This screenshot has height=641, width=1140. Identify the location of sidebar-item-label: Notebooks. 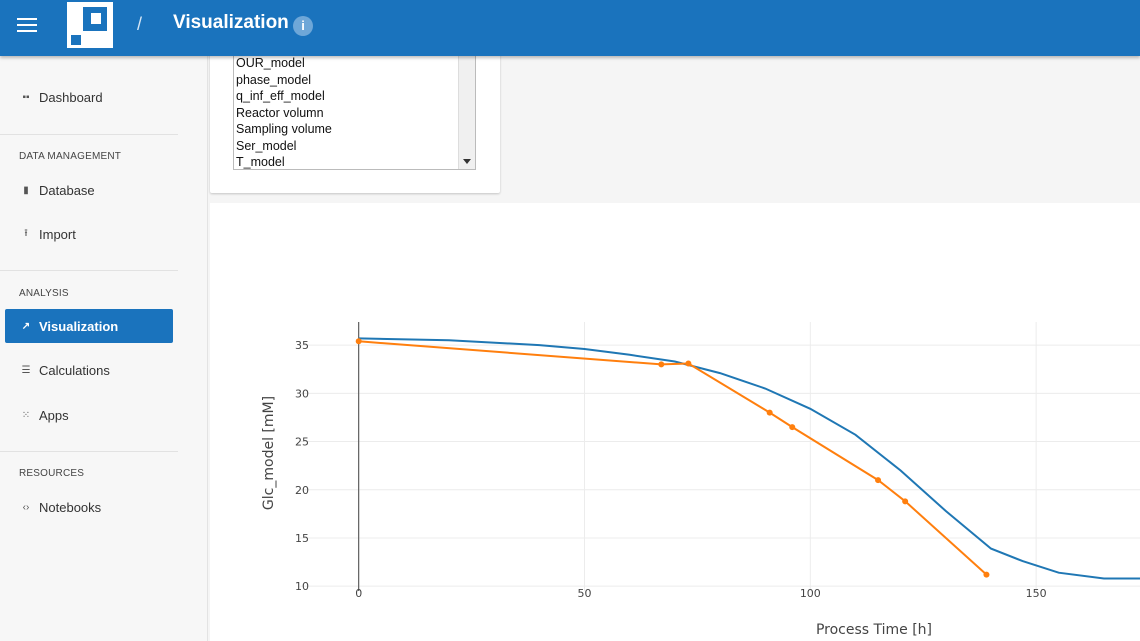
(70, 507).